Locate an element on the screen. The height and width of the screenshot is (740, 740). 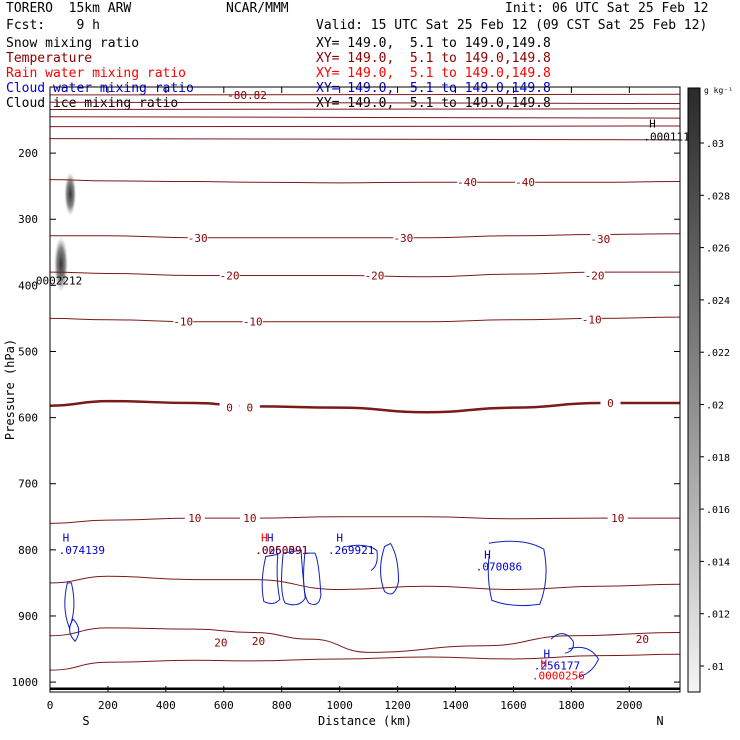
annotation-12: .070086 is located at coordinates (499, 566).